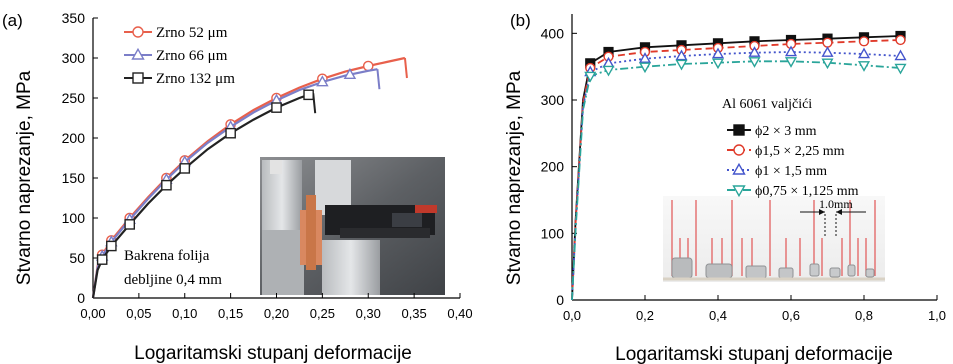 The height and width of the screenshot is (364, 953). What do you see at coordinates (754, 354) in the screenshot?
I see `panel-b-xlabel: Logaritamski stupanj deformacije` at bounding box center [754, 354].